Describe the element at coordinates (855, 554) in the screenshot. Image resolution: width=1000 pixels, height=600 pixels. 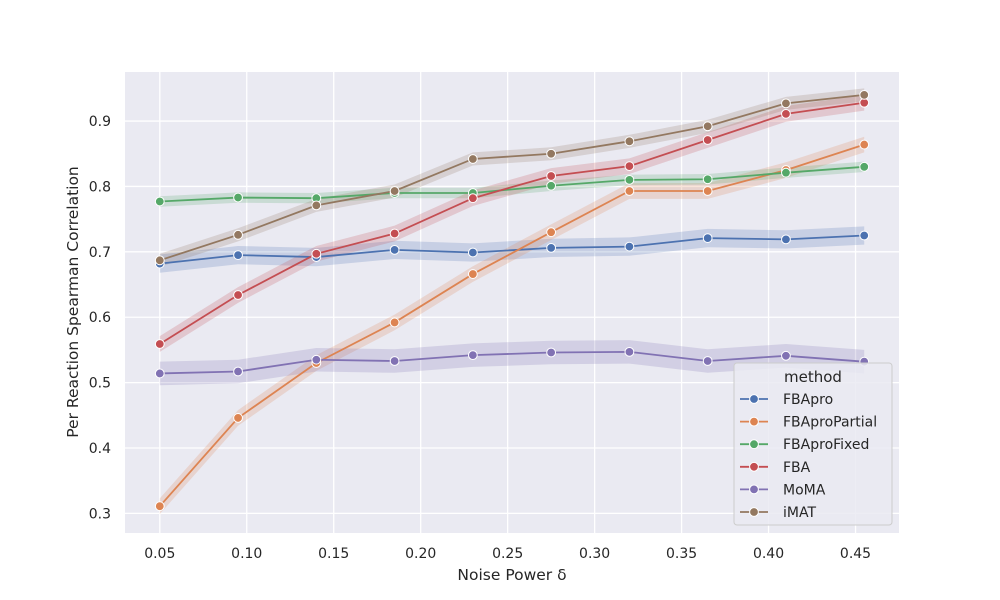
I see `x-tick-label: 0.45` at that location.